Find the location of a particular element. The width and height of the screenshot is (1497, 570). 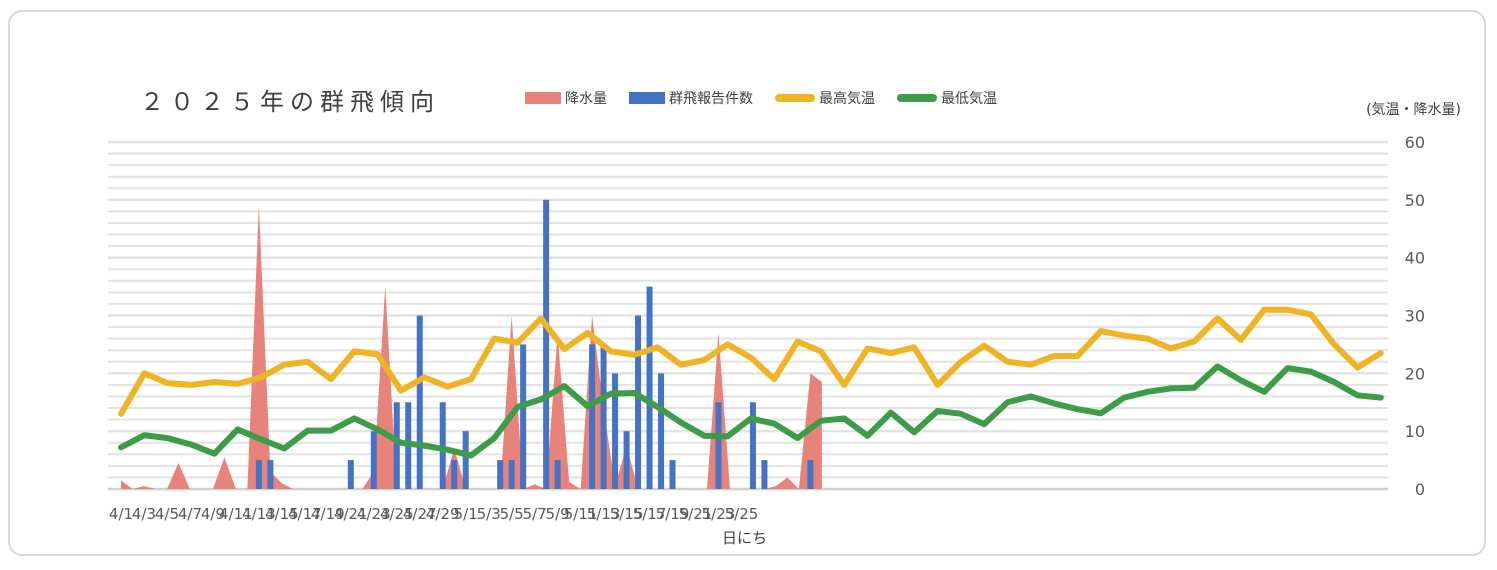

y-tick-label: 0 is located at coordinates (1420, 489).